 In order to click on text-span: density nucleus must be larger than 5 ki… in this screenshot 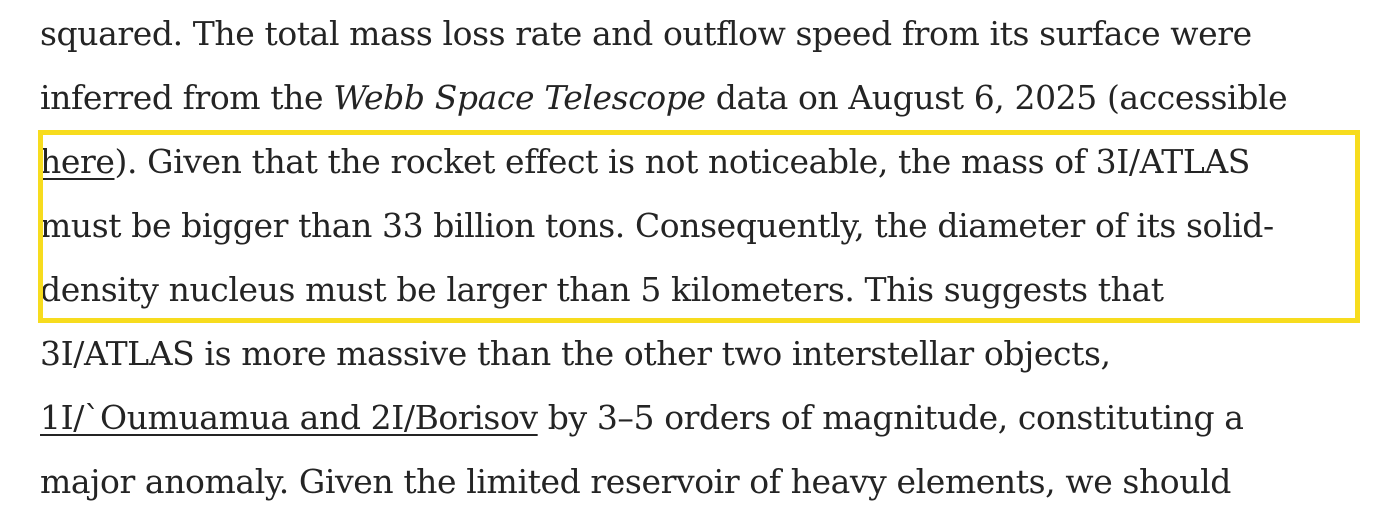, I will do `click(602, 289)`.